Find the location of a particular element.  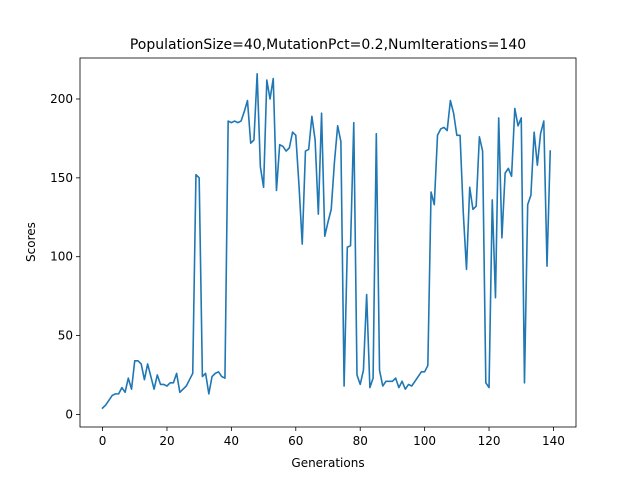

x-tick-label: 140 is located at coordinates (553, 441).